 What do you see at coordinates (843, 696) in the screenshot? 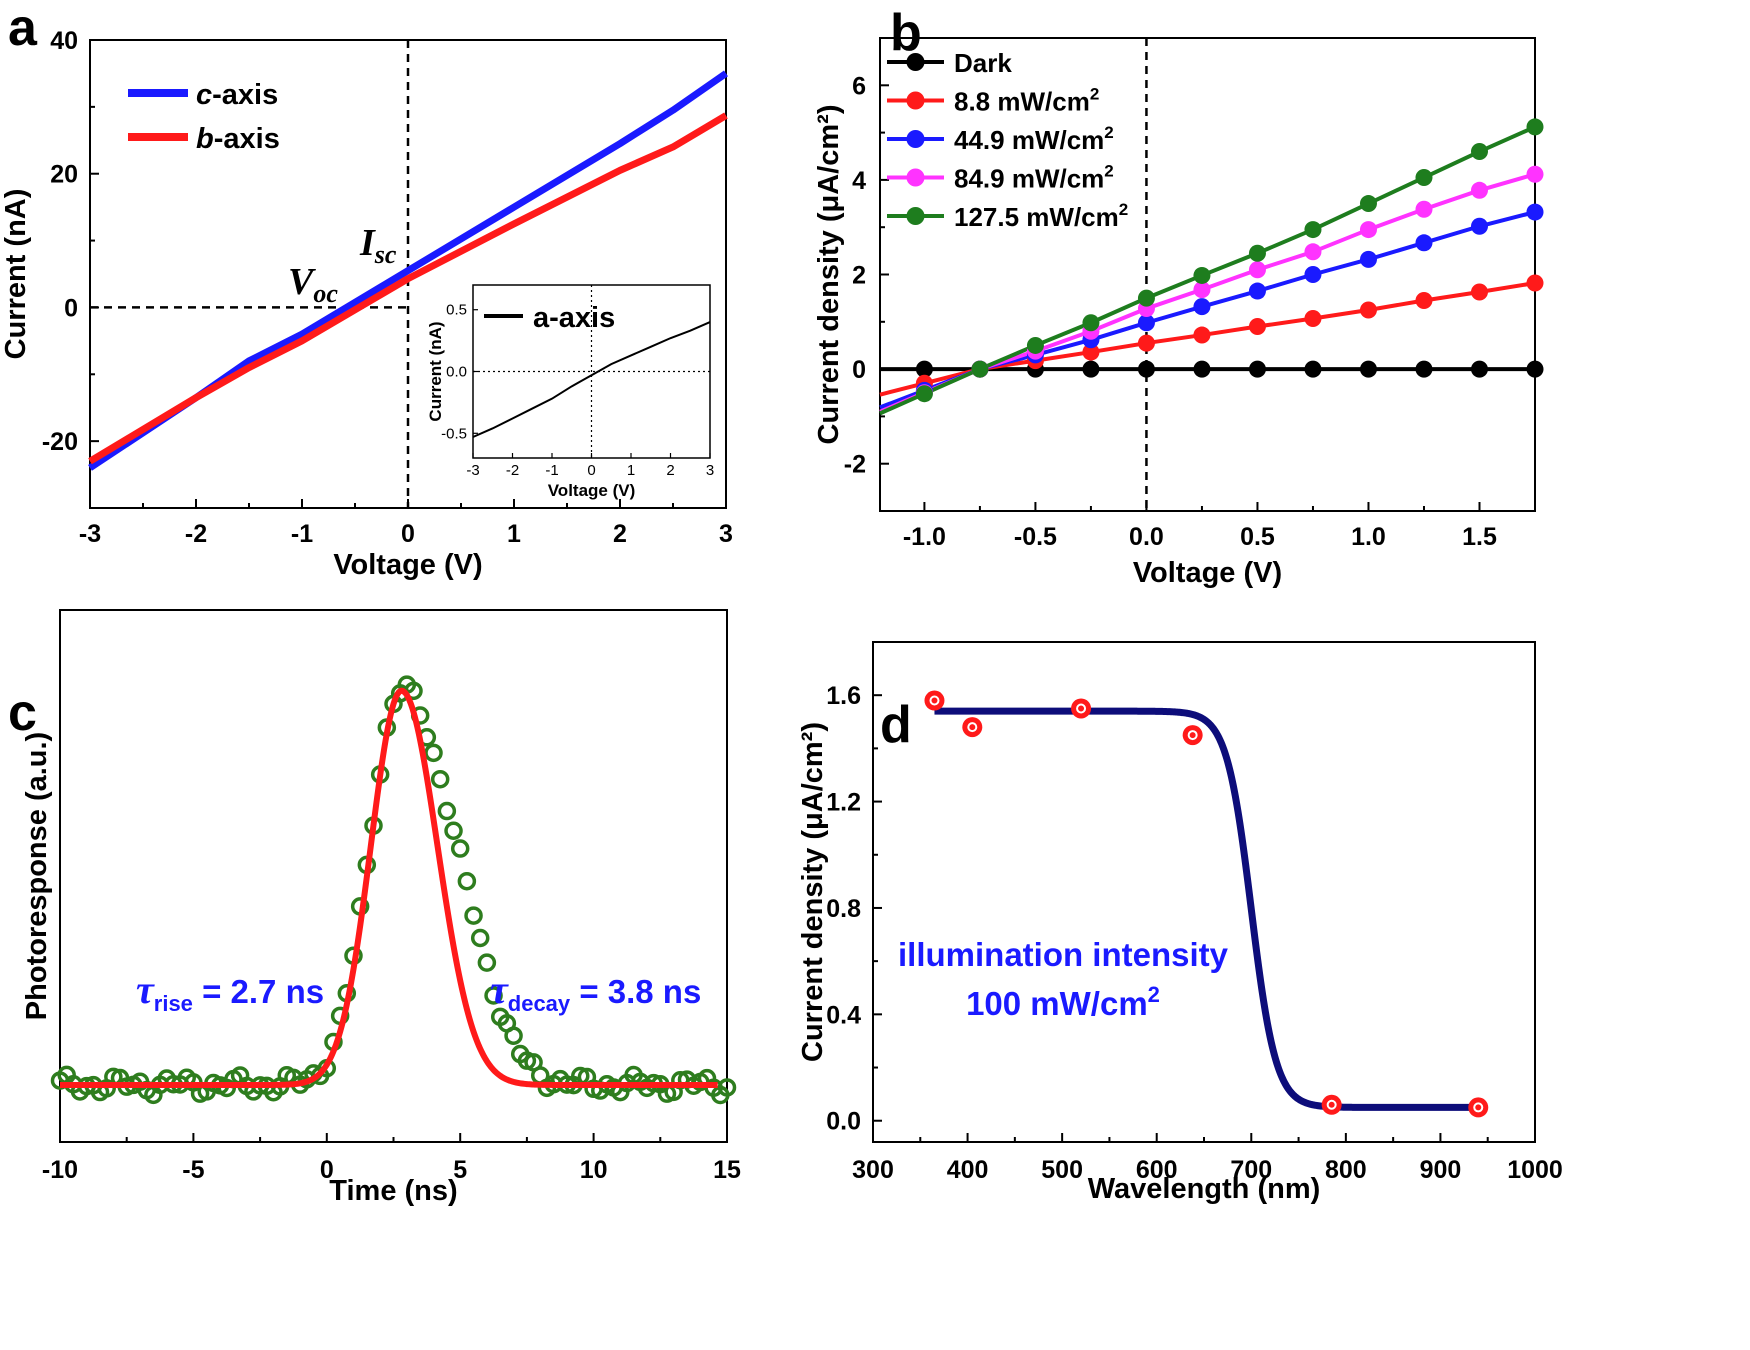
I see `y-tick-label: 1.6` at bounding box center [843, 696].